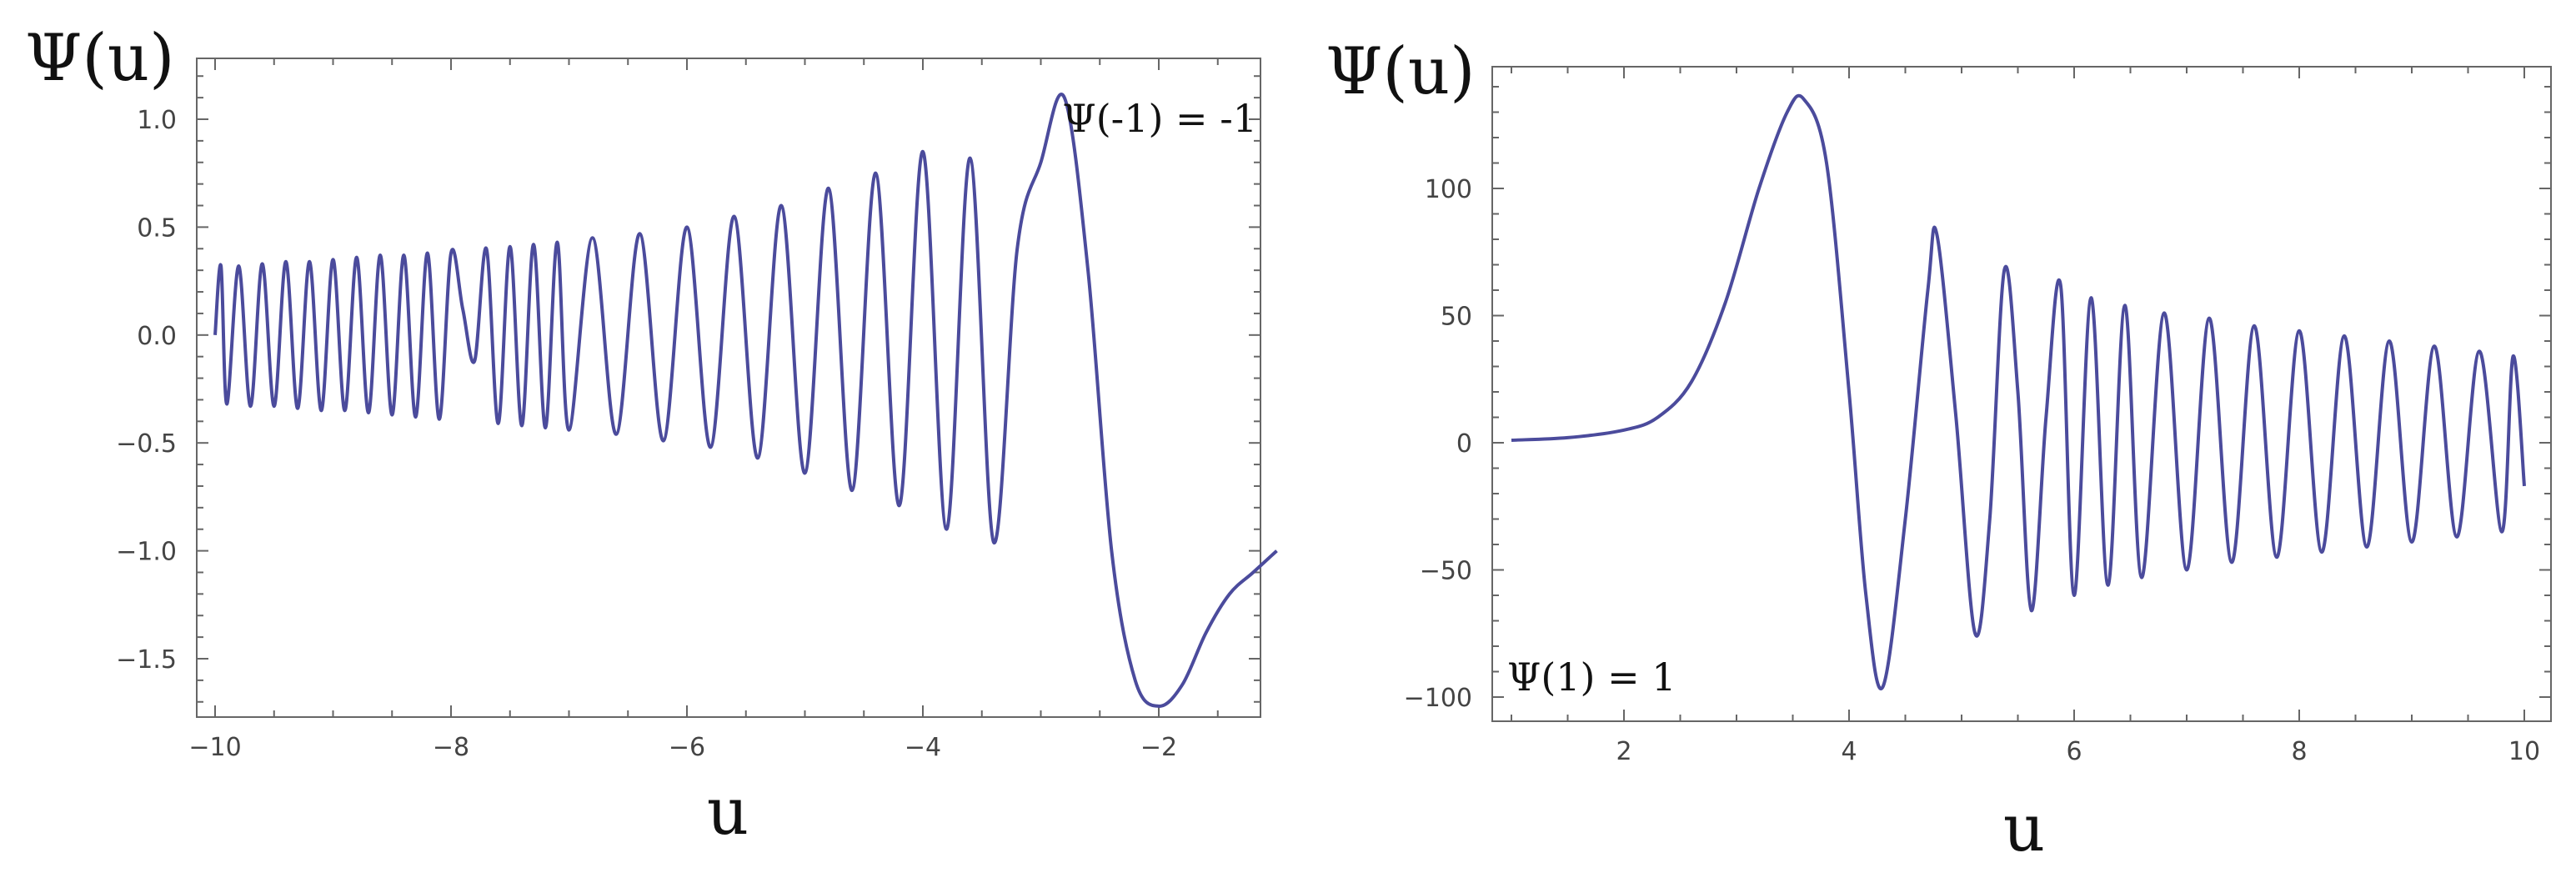 This screenshot has width=2576, height=878. What do you see at coordinates (146, 553) in the screenshot?
I see `y-tick-label: −1.0` at bounding box center [146, 553].